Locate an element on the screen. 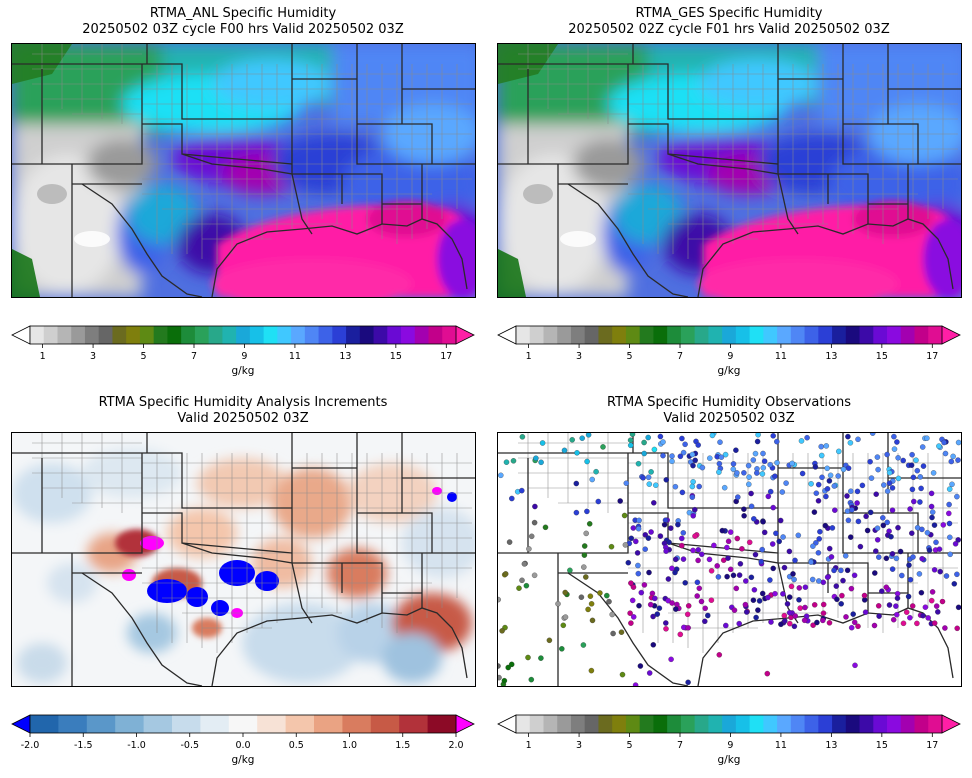 This screenshot has height=778, width=972. colorbar-tick-label: 9 is located at coordinates (730, 356).